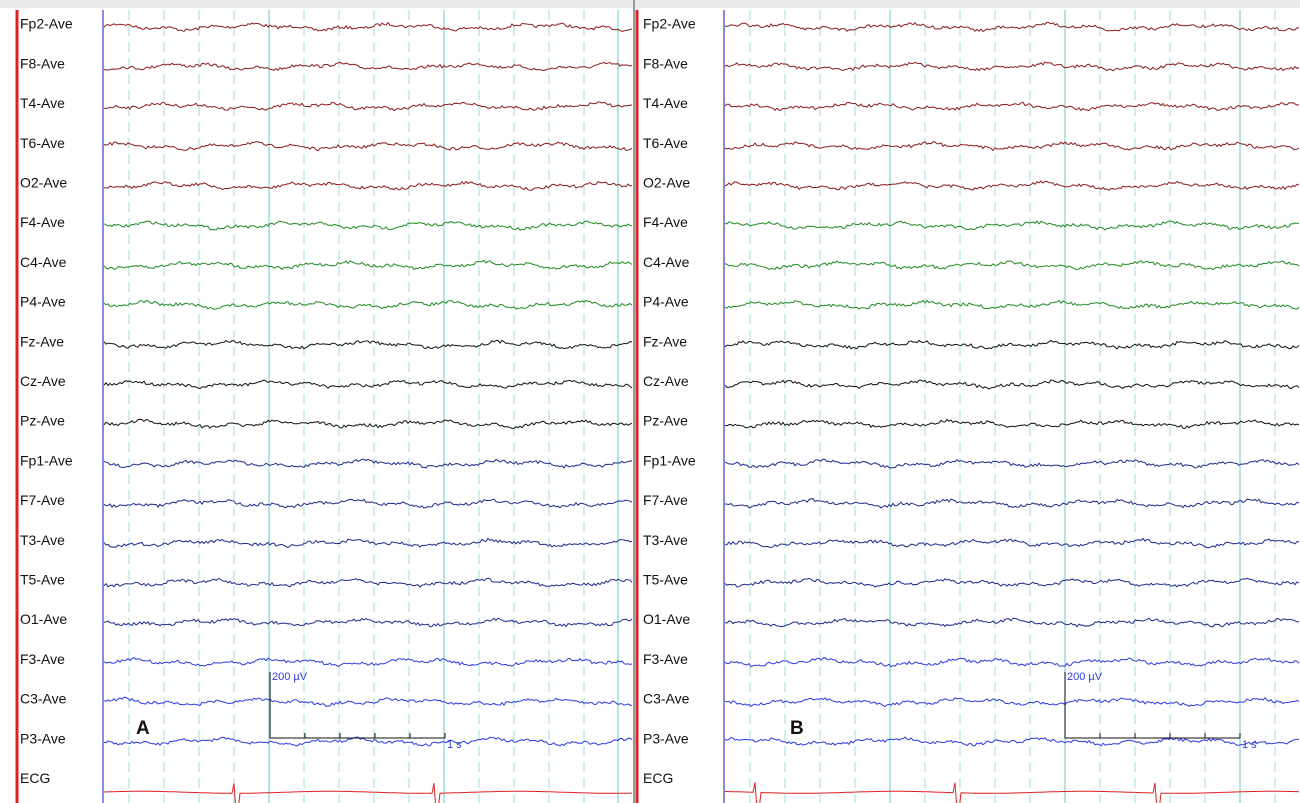 The width and height of the screenshot is (1300, 803). What do you see at coordinates (797, 728) in the screenshot?
I see `panel-label: B` at bounding box center [797, 728].